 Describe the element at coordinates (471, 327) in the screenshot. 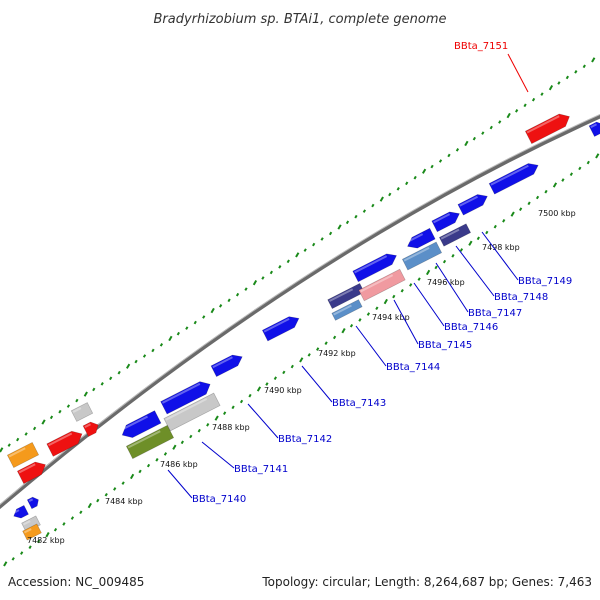

I see `gene-label-BBta_7146: BBta_7146` at that location.